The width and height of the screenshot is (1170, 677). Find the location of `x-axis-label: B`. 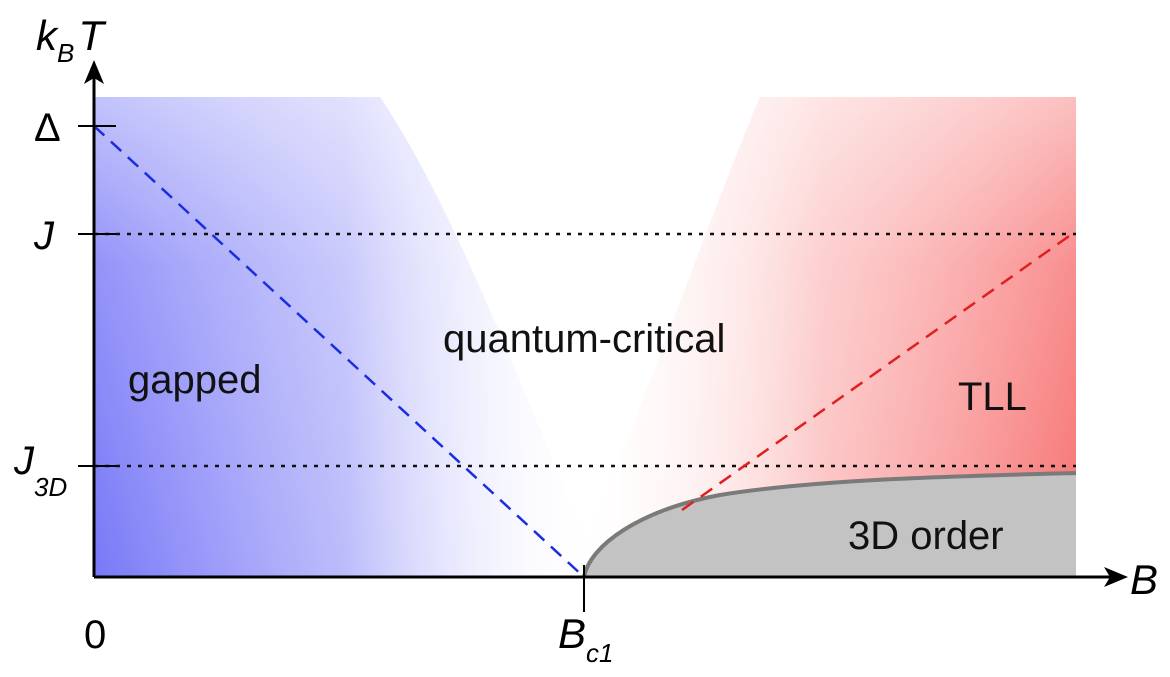

x-axis-label: B is located at coordinates (1144, 579).